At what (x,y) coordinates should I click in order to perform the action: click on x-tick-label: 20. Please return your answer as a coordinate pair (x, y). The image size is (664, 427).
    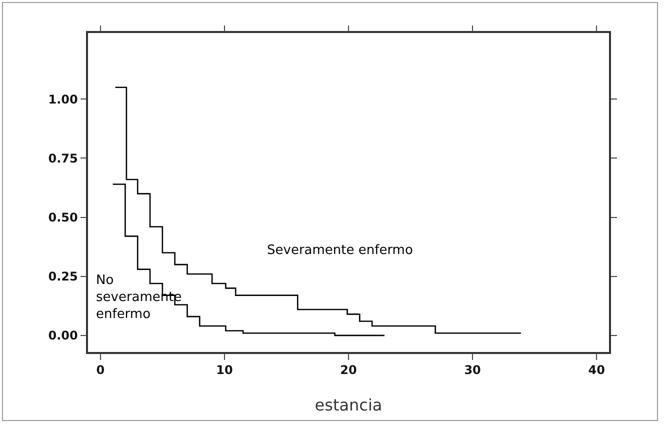
    Looking at the image, I should click on (348, 370).